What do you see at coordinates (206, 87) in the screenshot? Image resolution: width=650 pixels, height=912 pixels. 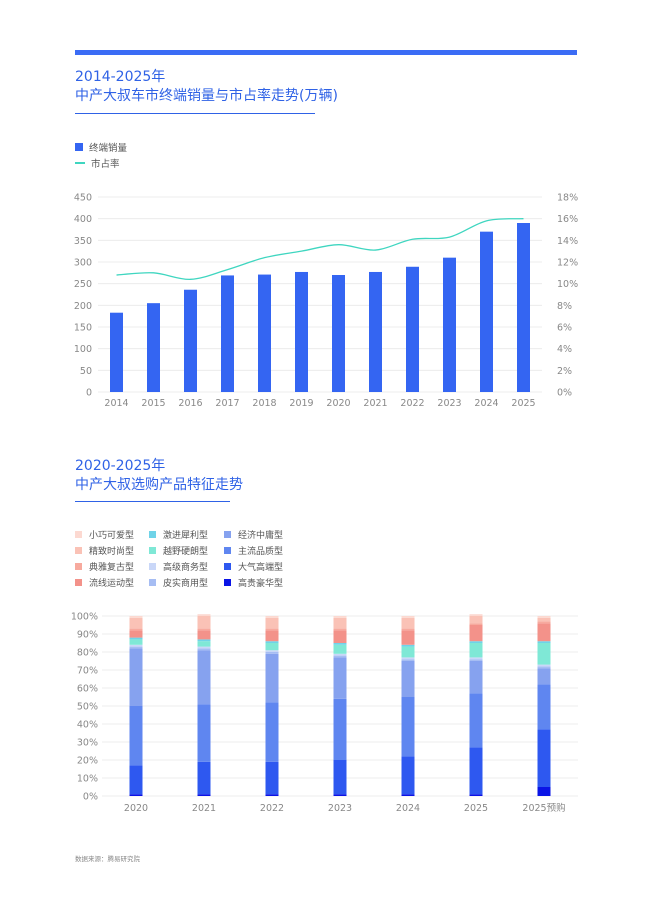 I see `chart1-title: 2014-2025年 中产大叔车市终端销量与市占率走势(万辆)` at bounding box center [206, 87].